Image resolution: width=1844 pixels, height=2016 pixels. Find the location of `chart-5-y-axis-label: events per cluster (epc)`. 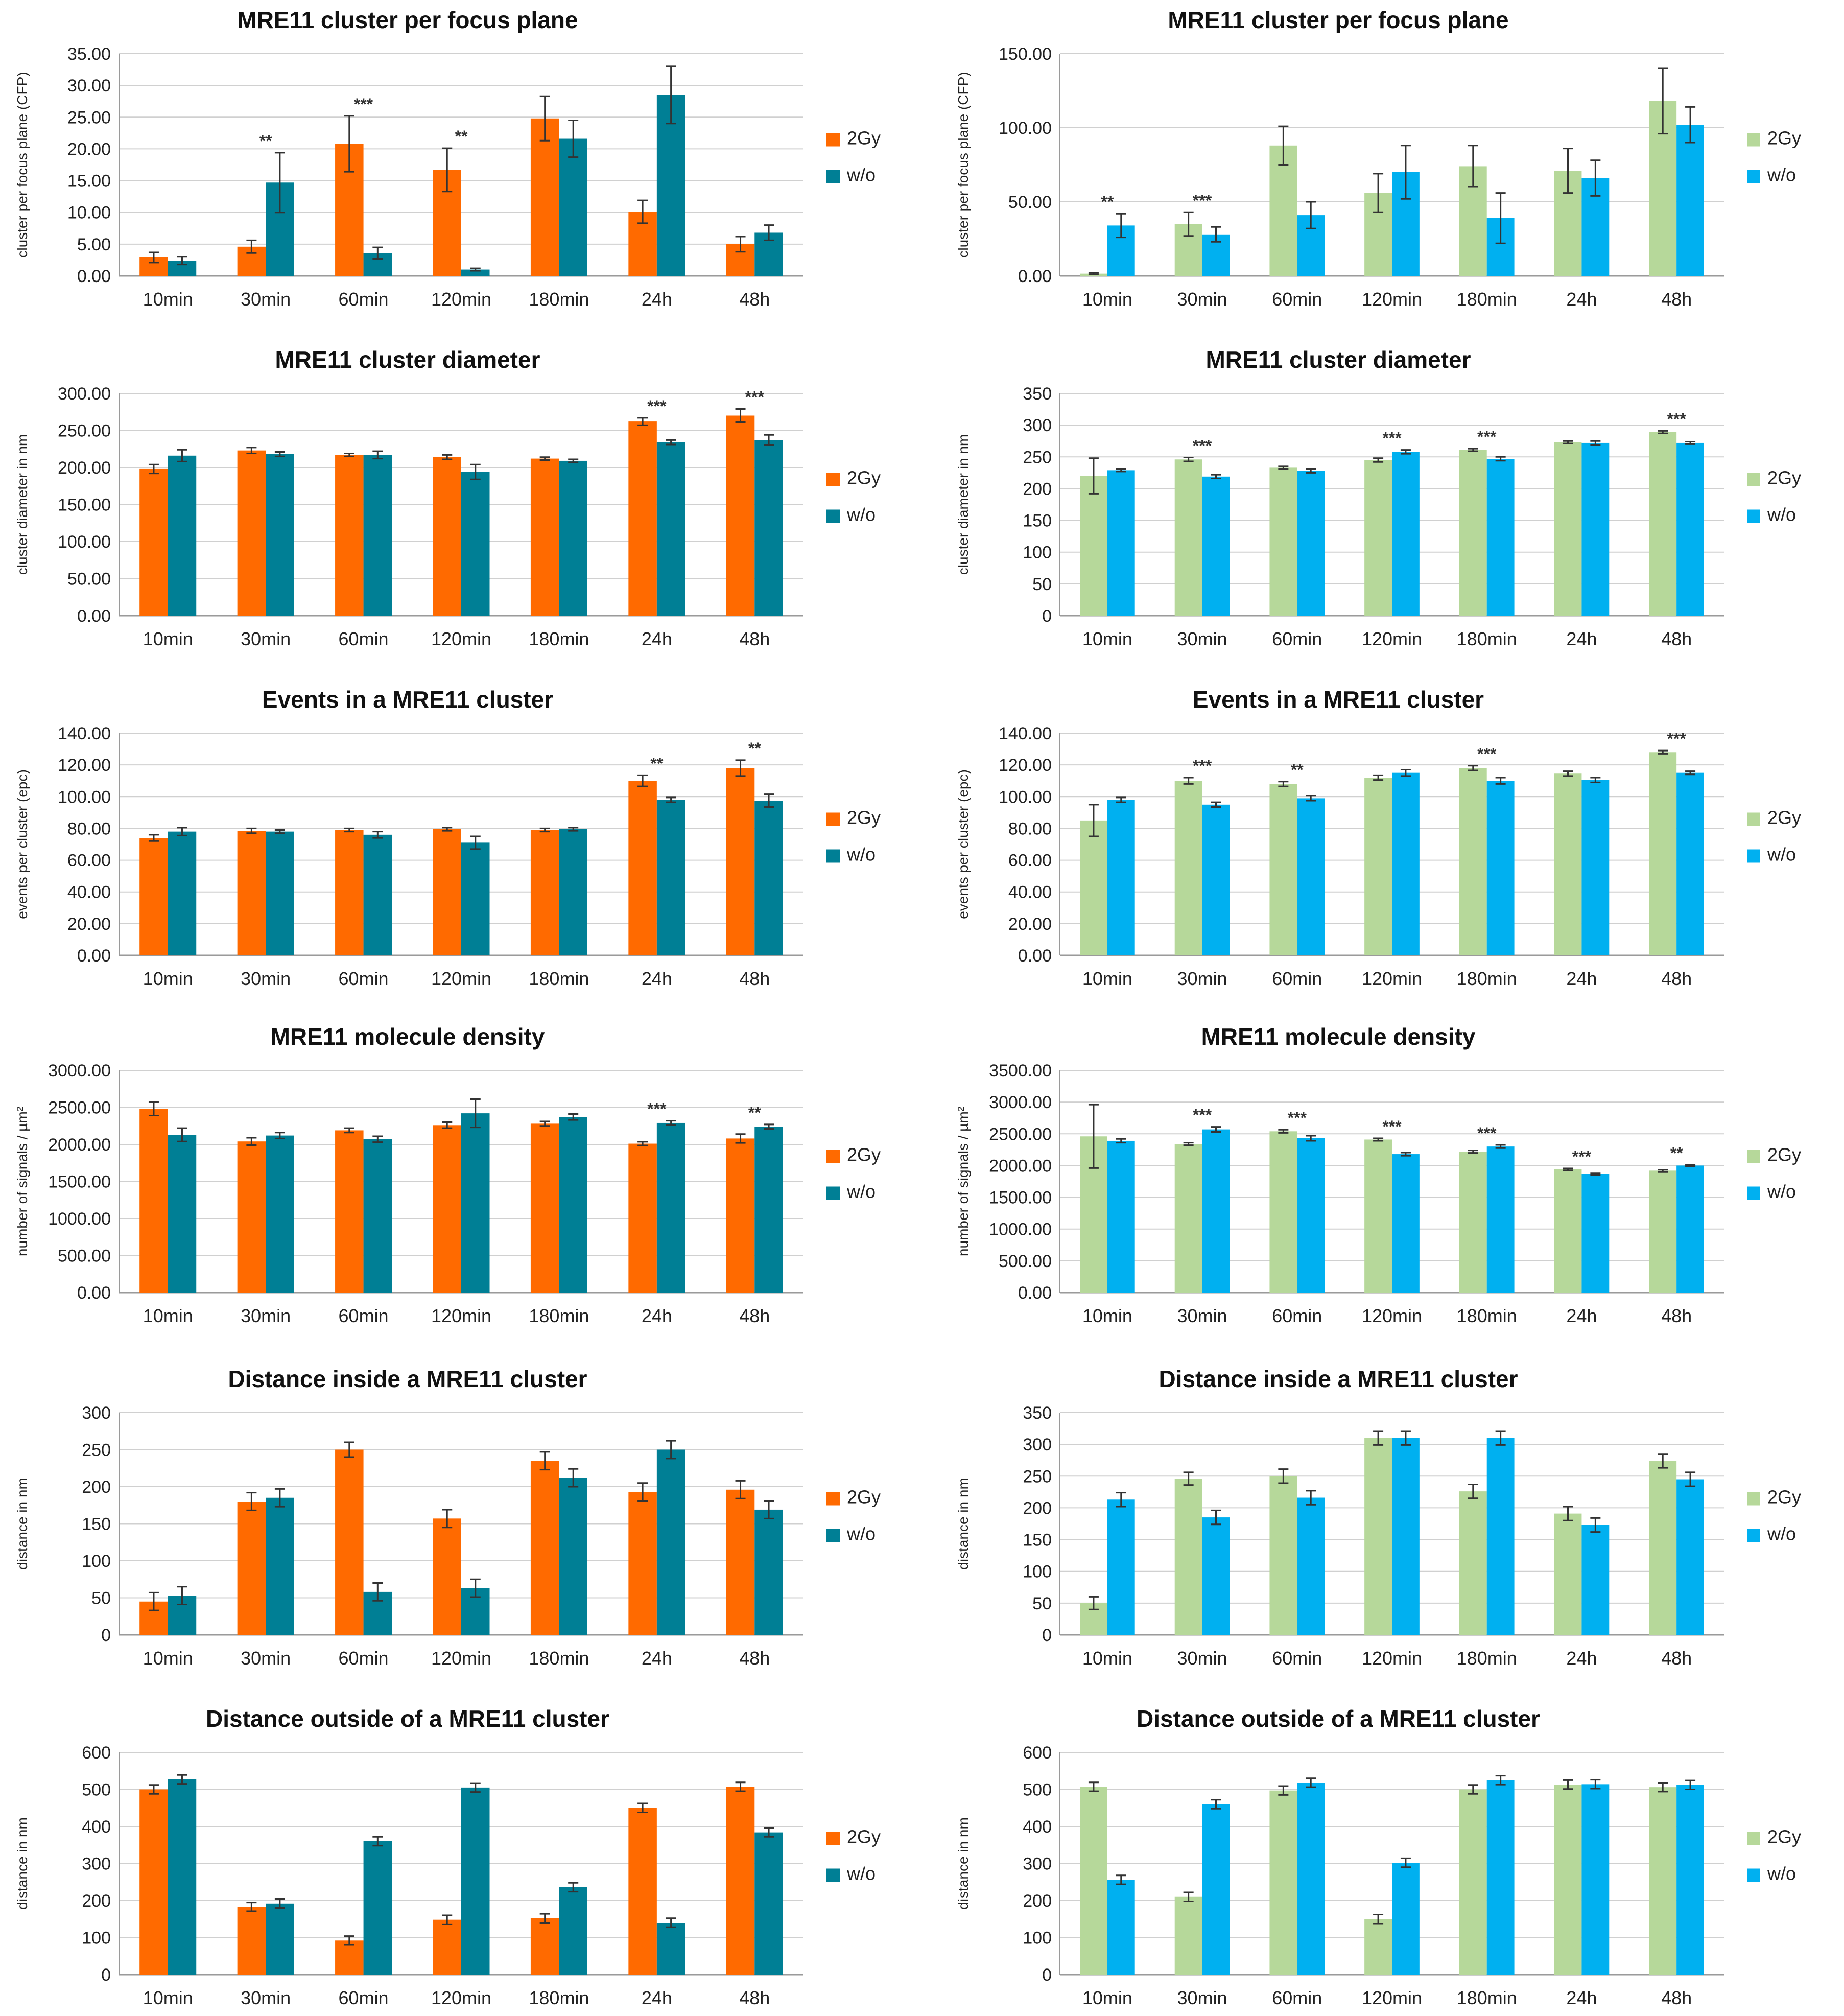

chart-5-y-axis-label: events per cluster (epc) is located at coordinates (22, 844).